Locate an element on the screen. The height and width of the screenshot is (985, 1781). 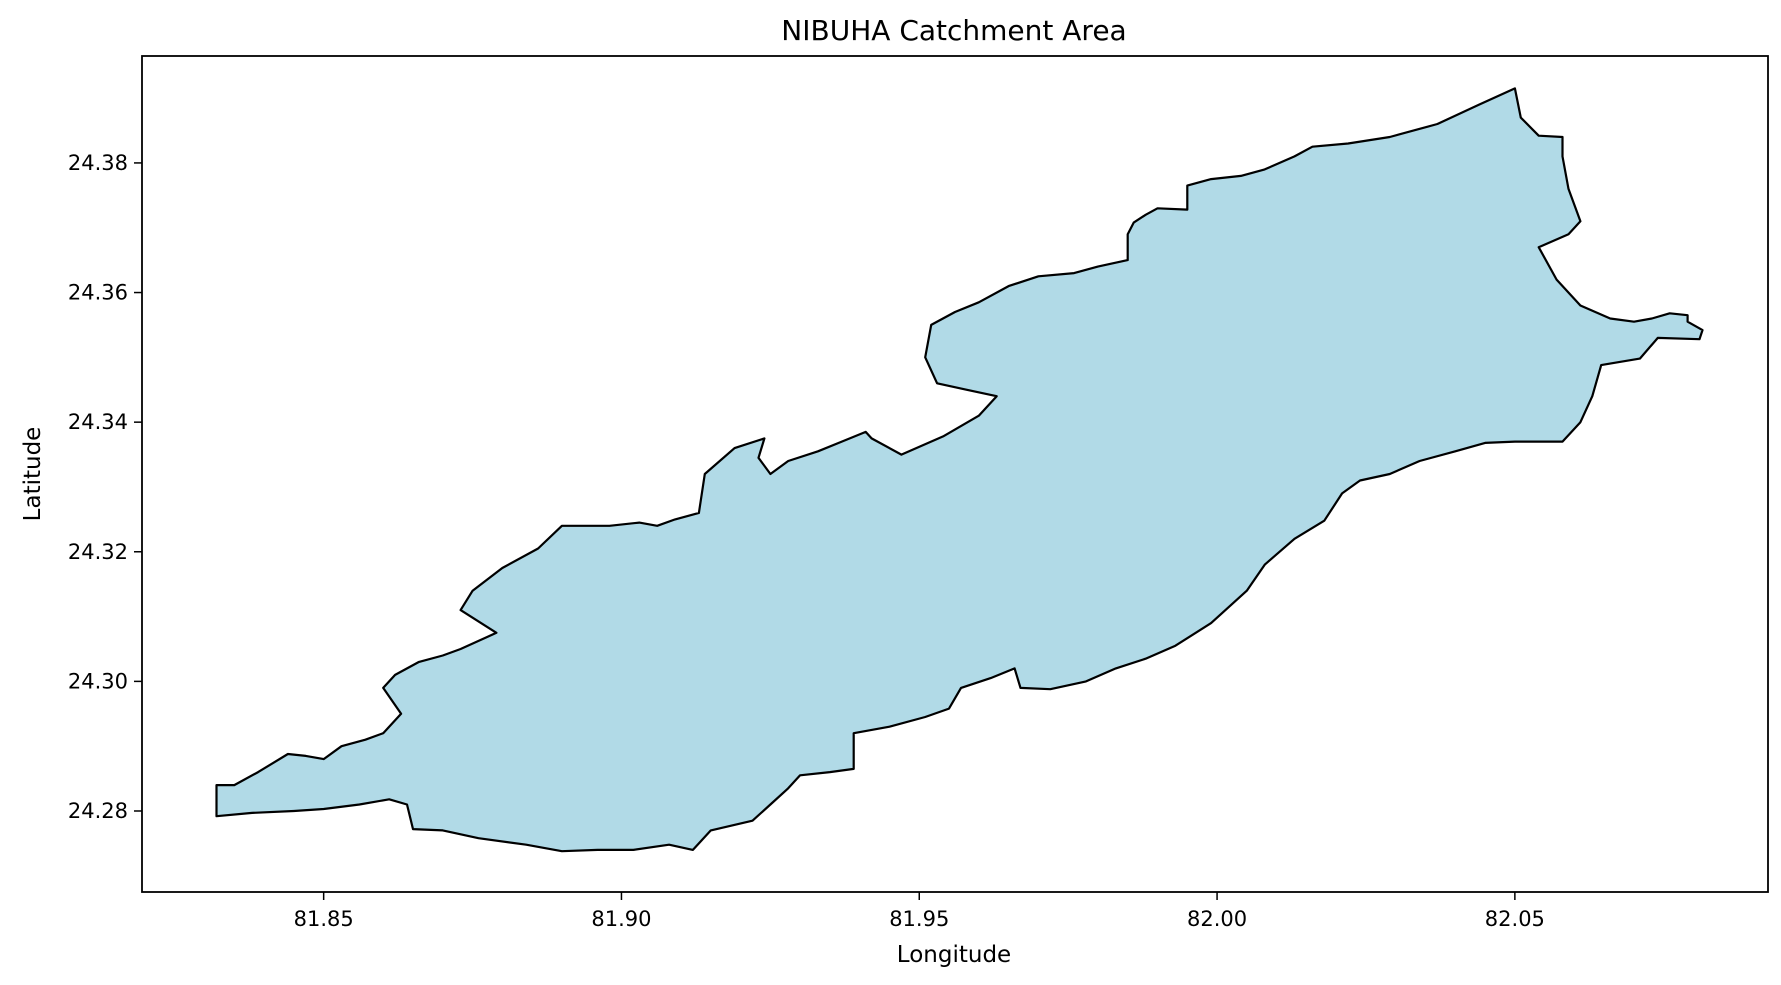
x-axis-label: Longitude is located at coordinates (954, 955).